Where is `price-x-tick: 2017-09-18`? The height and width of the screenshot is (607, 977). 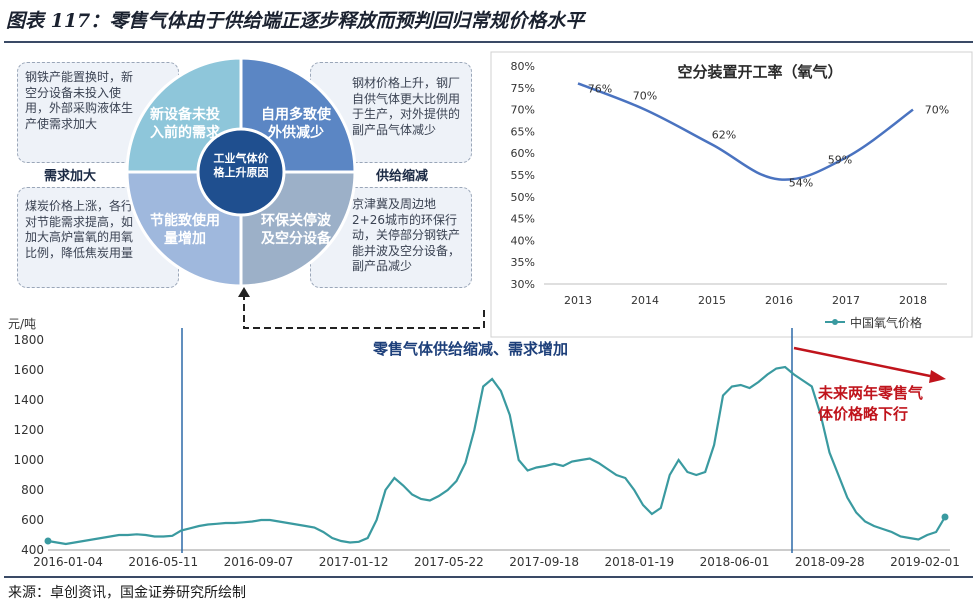 price-x-tick: 2017-09-18 is located at coordinates (544, 562).